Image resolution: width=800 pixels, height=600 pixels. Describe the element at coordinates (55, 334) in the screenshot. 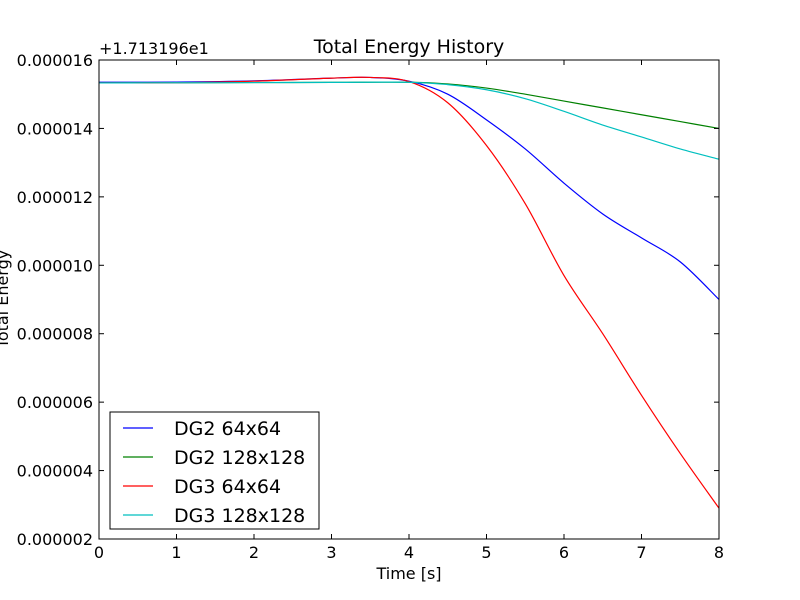

I see `y-tick-label: 0.000008` at that location.